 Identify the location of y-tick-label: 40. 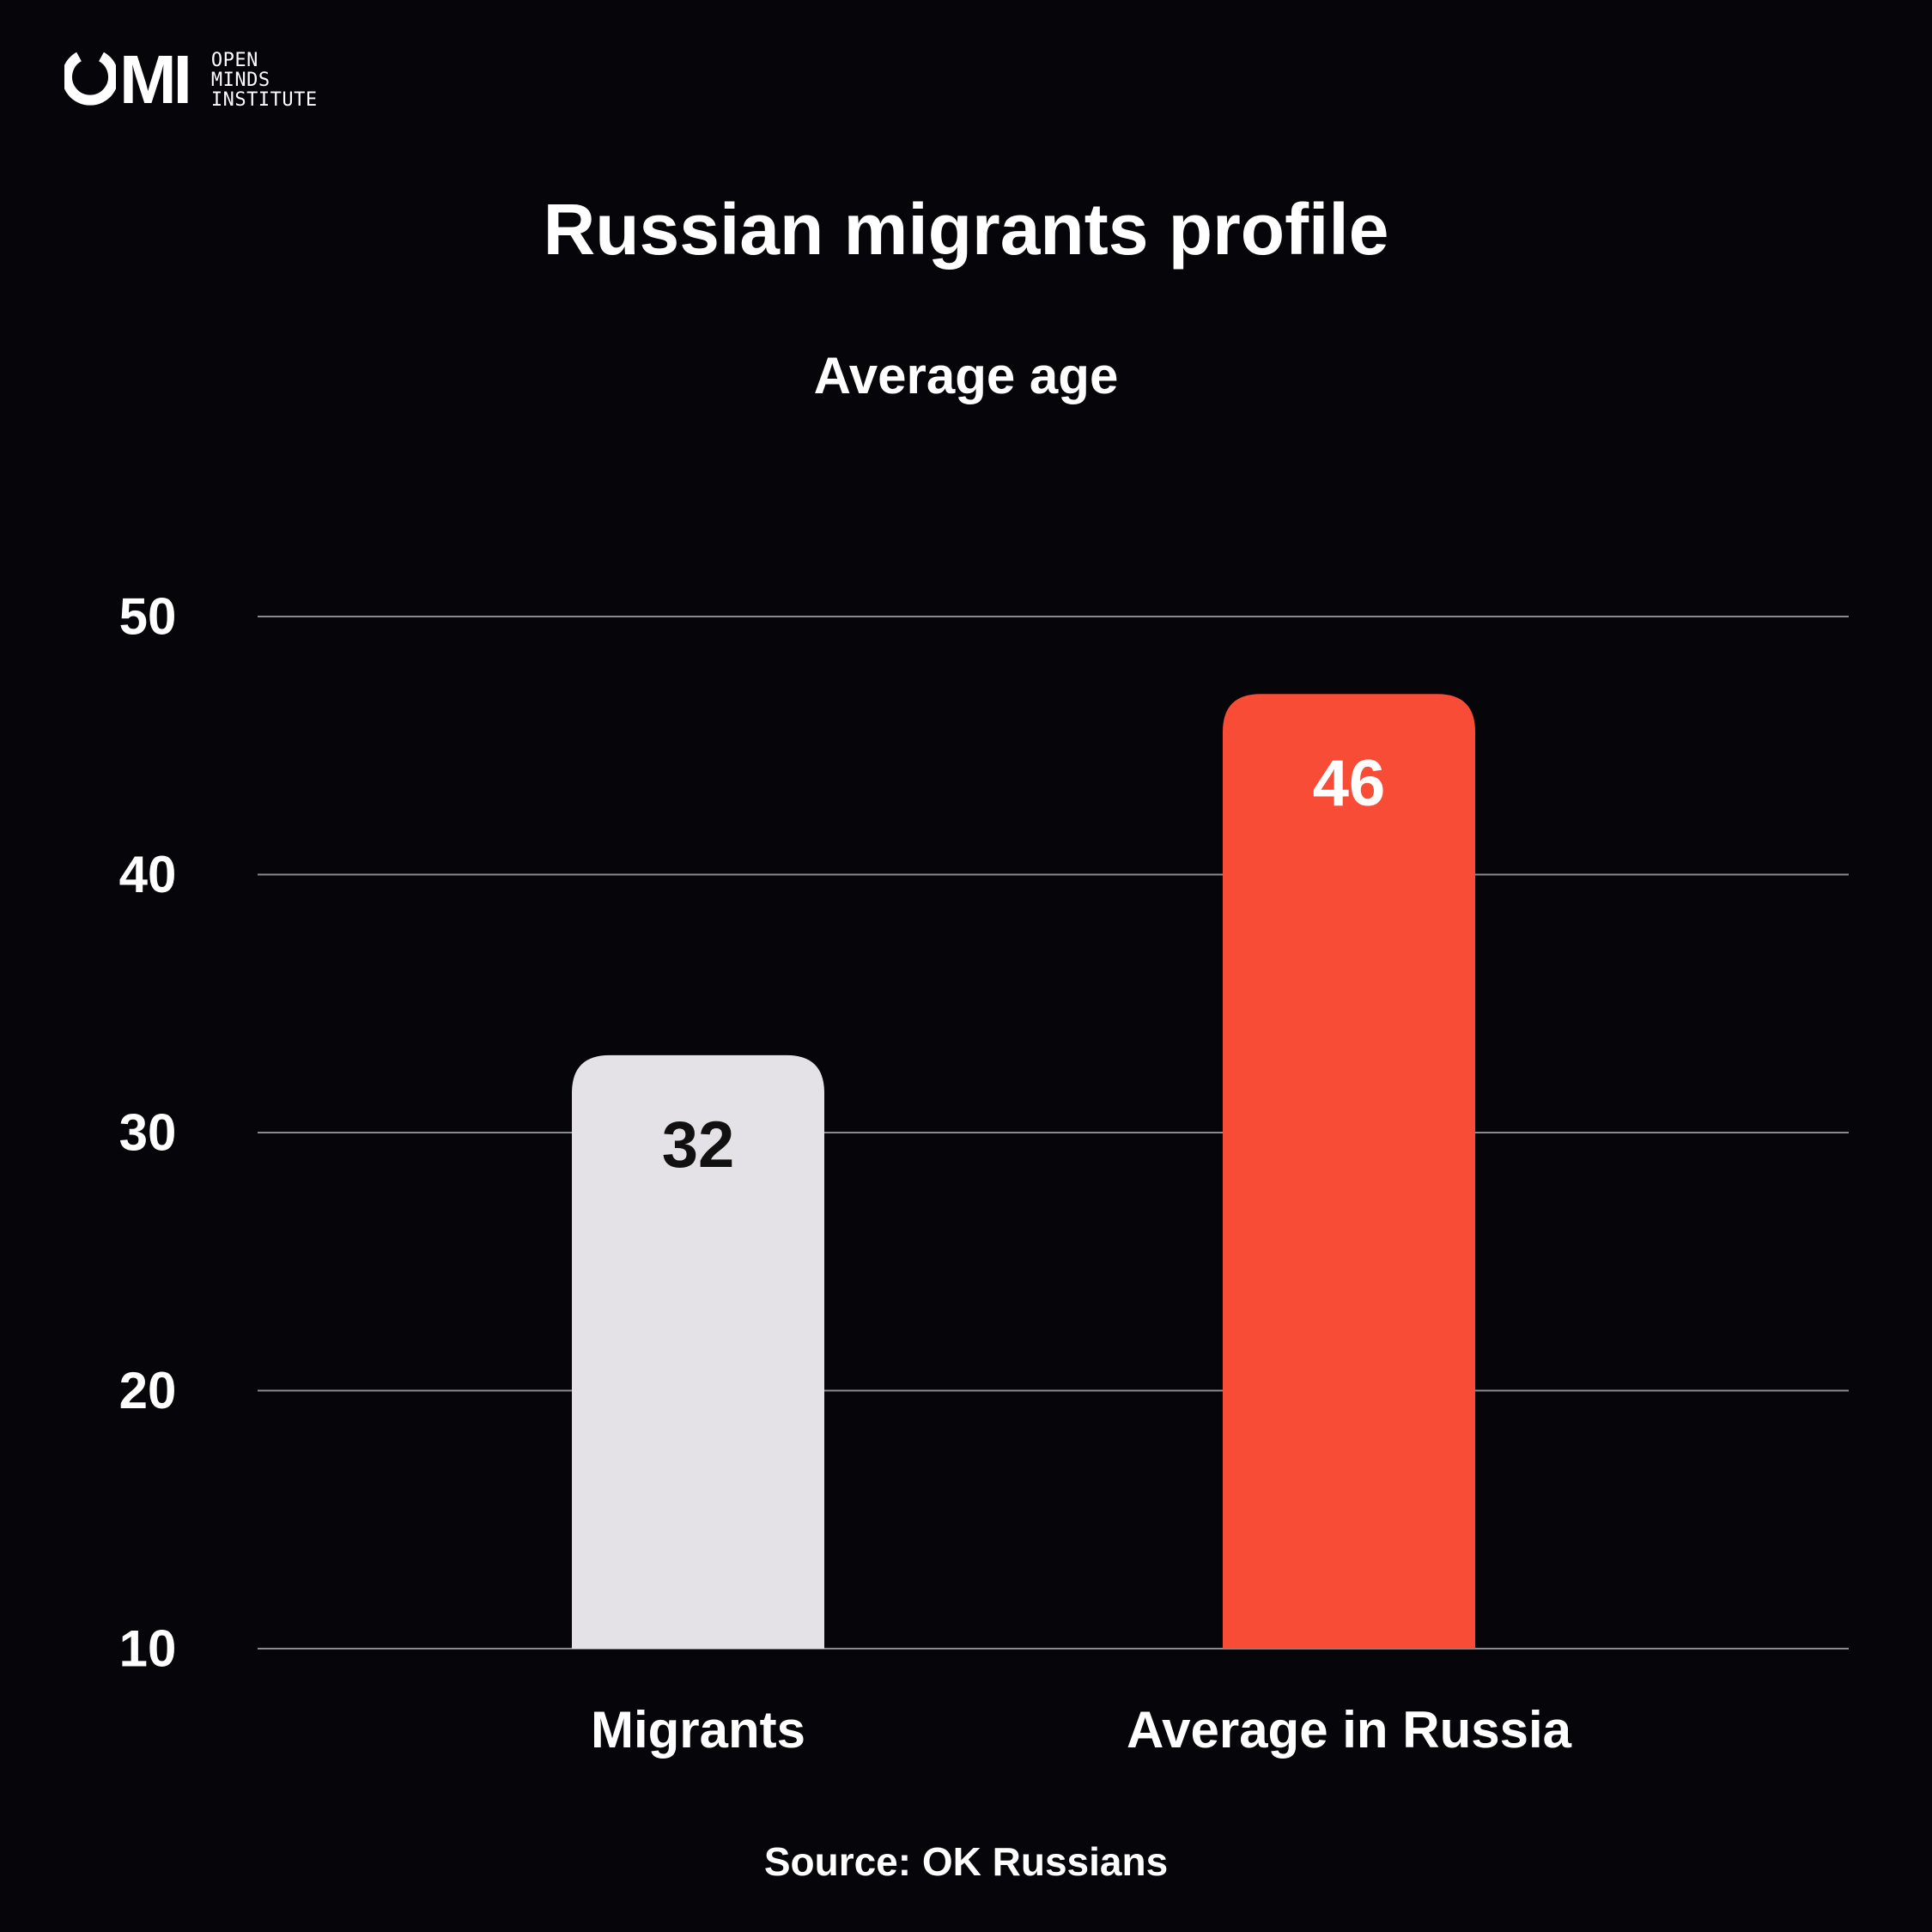
(148, 874).